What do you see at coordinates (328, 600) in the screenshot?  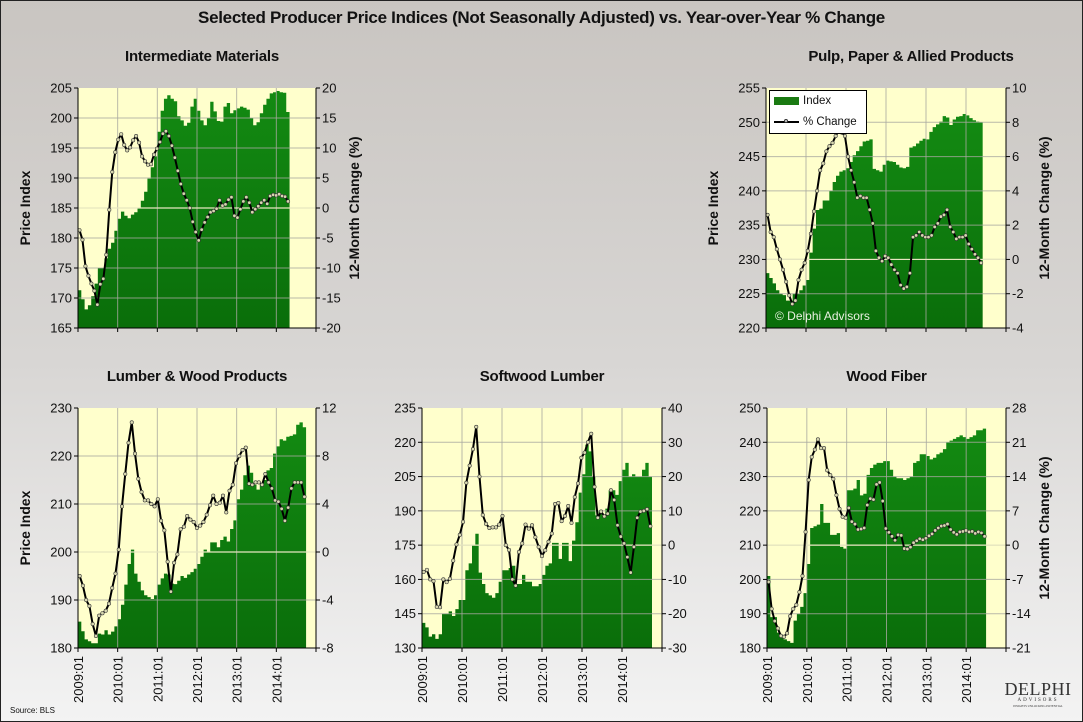 I see `y2-tick-label: -4` at bounding box center [328, 600].